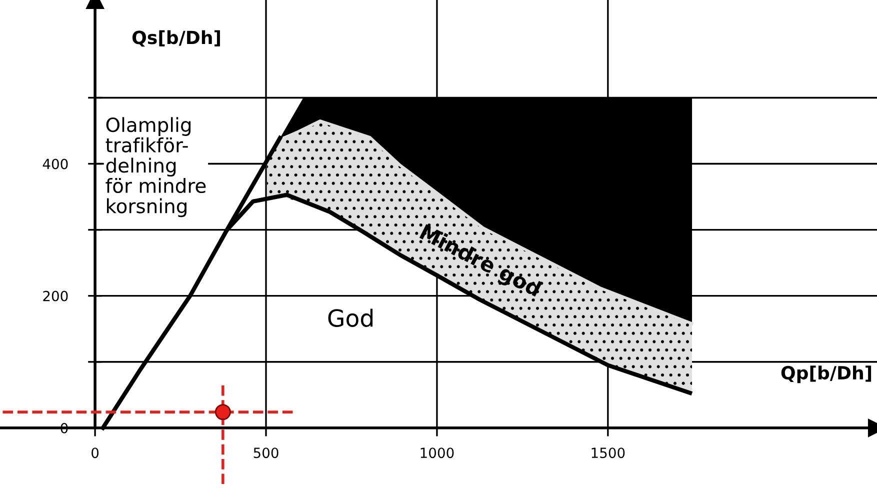 The image size is (877, 488). What do you see at coordinates (176, 38) in the screenshot?
I see `y-axis-title: Qs[b/Dh]` at bounding box center [176, 38].